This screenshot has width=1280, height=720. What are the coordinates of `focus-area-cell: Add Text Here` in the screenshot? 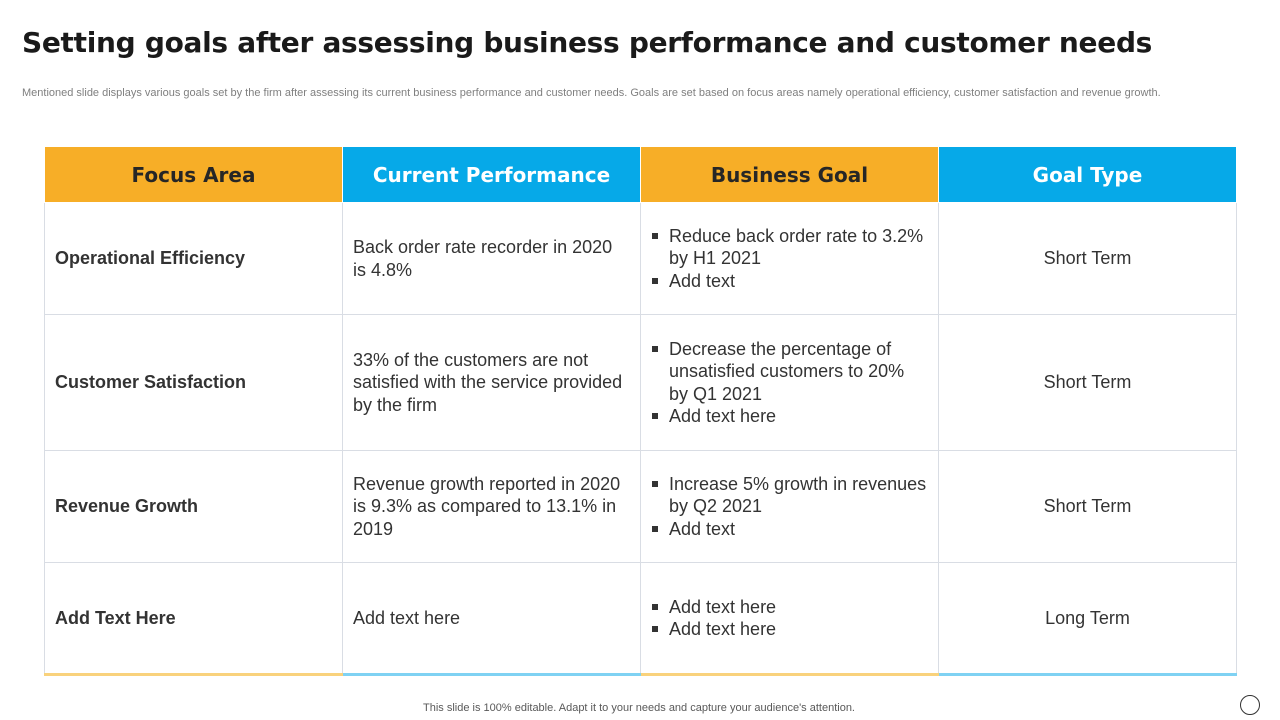 It's located at (193, 619).